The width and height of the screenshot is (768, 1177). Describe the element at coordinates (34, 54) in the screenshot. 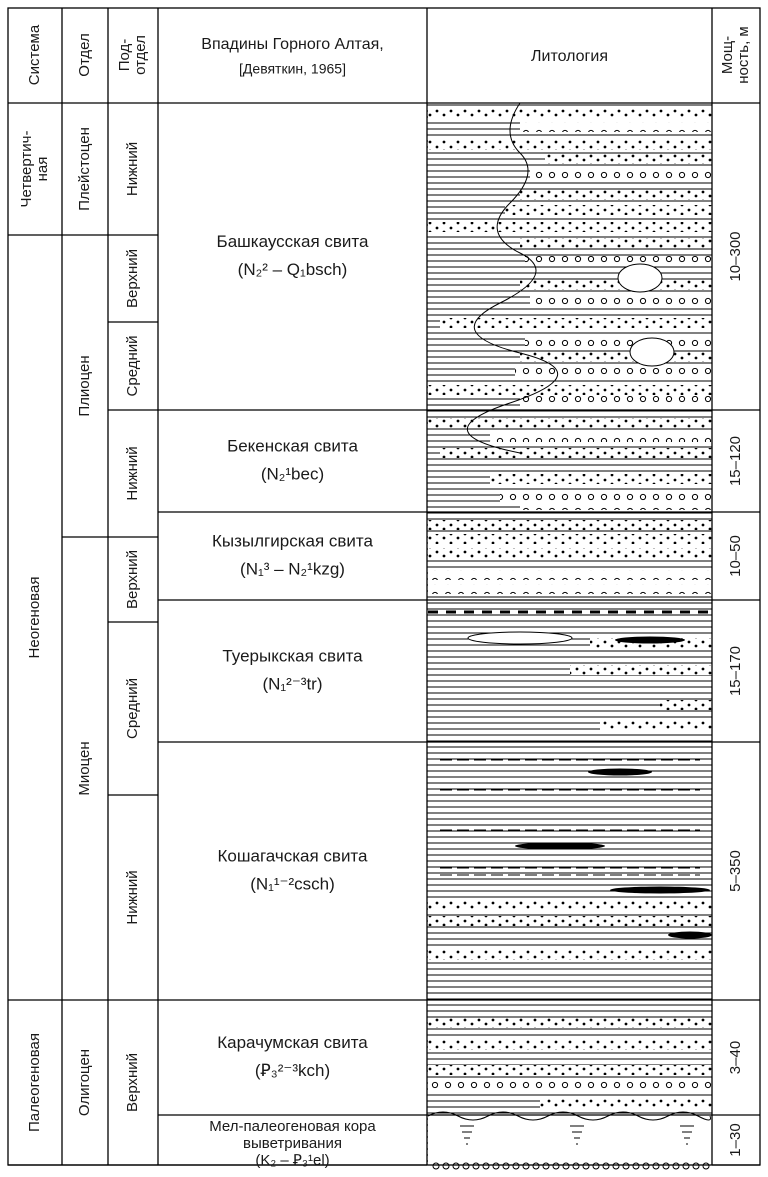

I see `vertical-label: Система` at that location.